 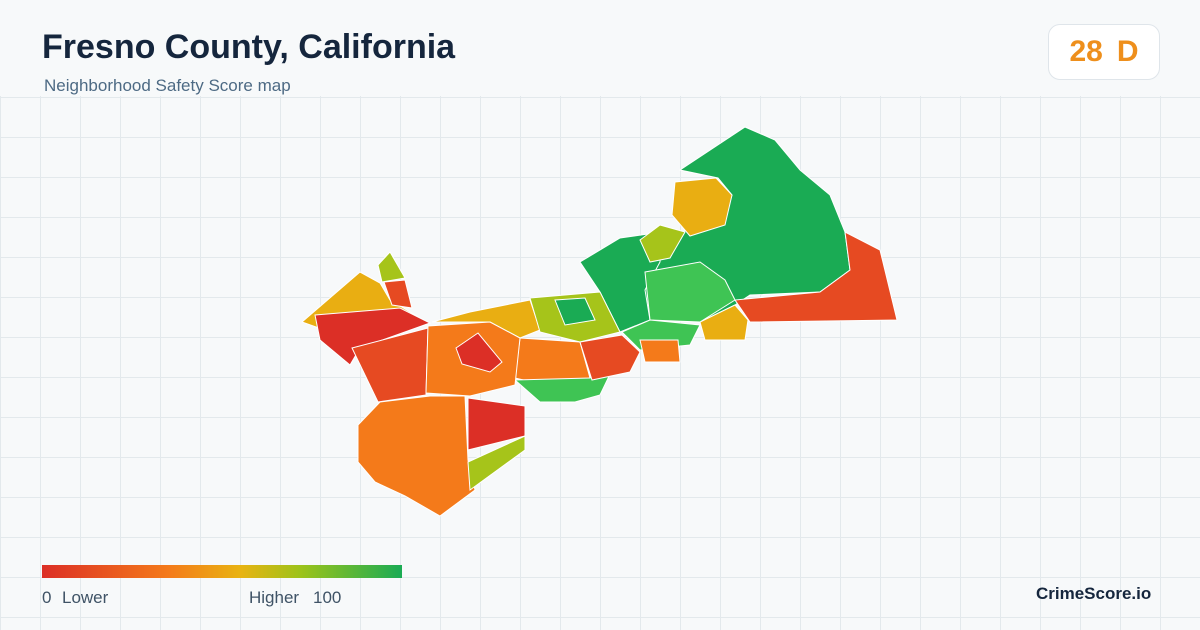 What do you see at coordinates (249, 47) in the screenshot?
I see `title: Fresno County, California` at bounding box center [249, 47].